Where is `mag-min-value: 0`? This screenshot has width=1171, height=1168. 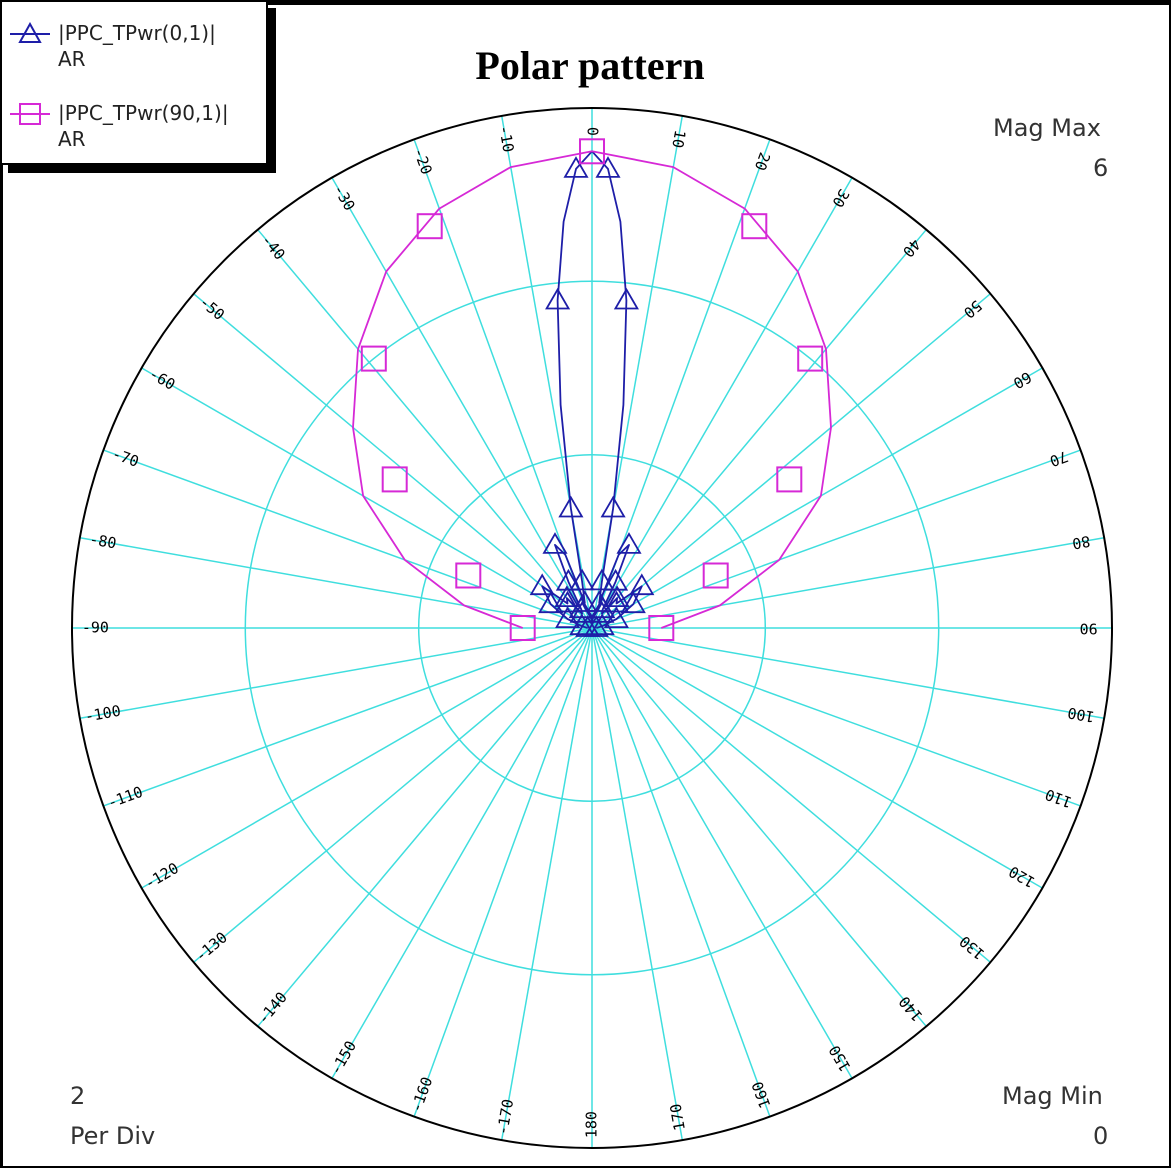
mag-min-value: 0 is located at coordinates (1101, 1136).